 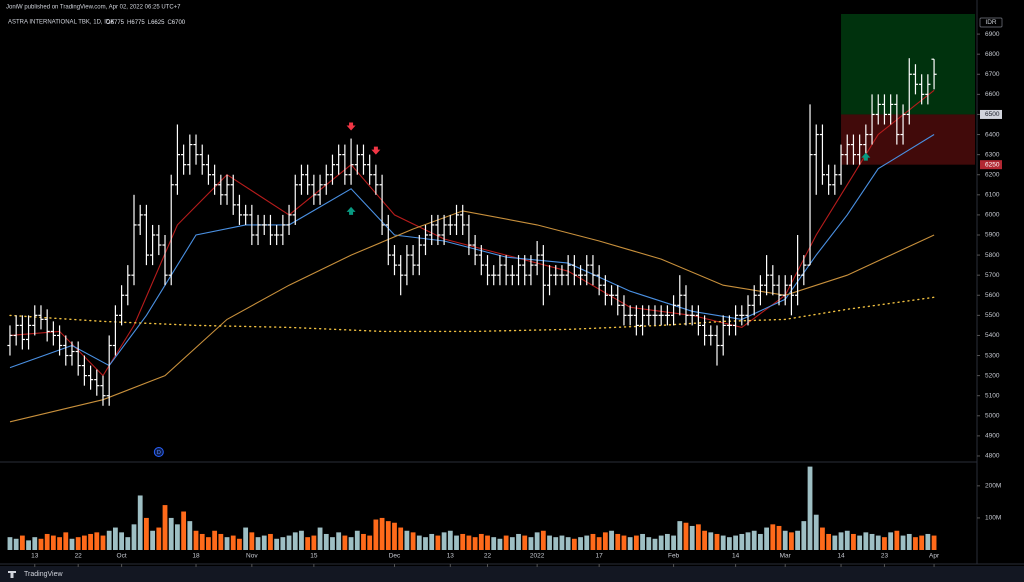 What do you see at coordinates (786, 556) in the screenshot?
I see `x-tick-label: Mar` at bounding box center [786, 556].